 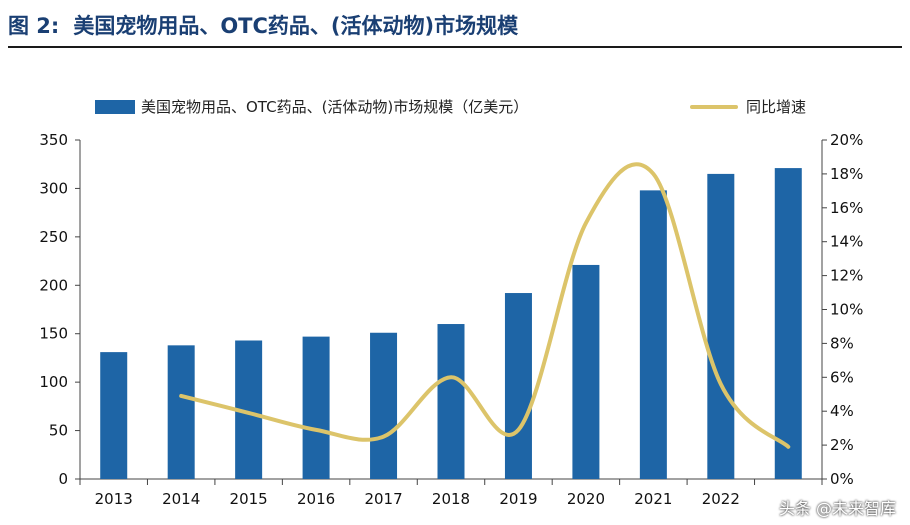 I want to click on x-tick-label: 2017, so click(x=383, y=499).